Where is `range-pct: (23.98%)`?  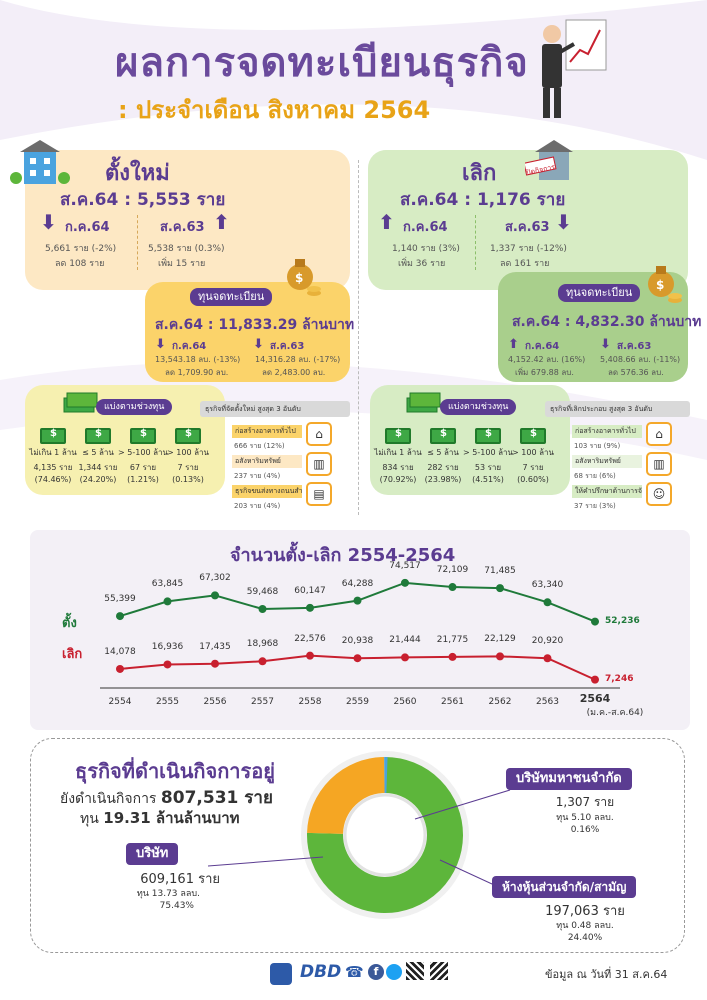
range-pct: (23.98%) is located at coordinates (443, 479).